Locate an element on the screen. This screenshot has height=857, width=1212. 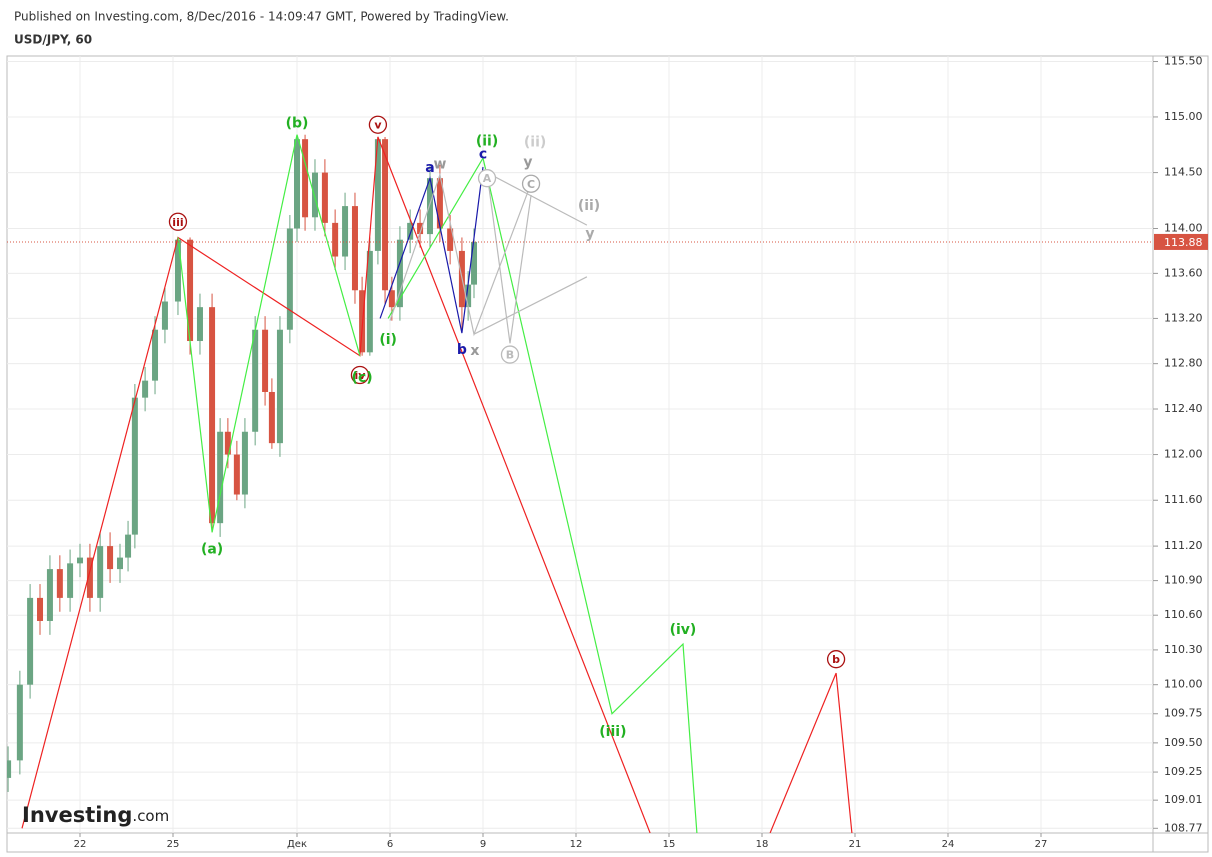
y-tick-label: 115.50 is located at coordinates (1183, 61).